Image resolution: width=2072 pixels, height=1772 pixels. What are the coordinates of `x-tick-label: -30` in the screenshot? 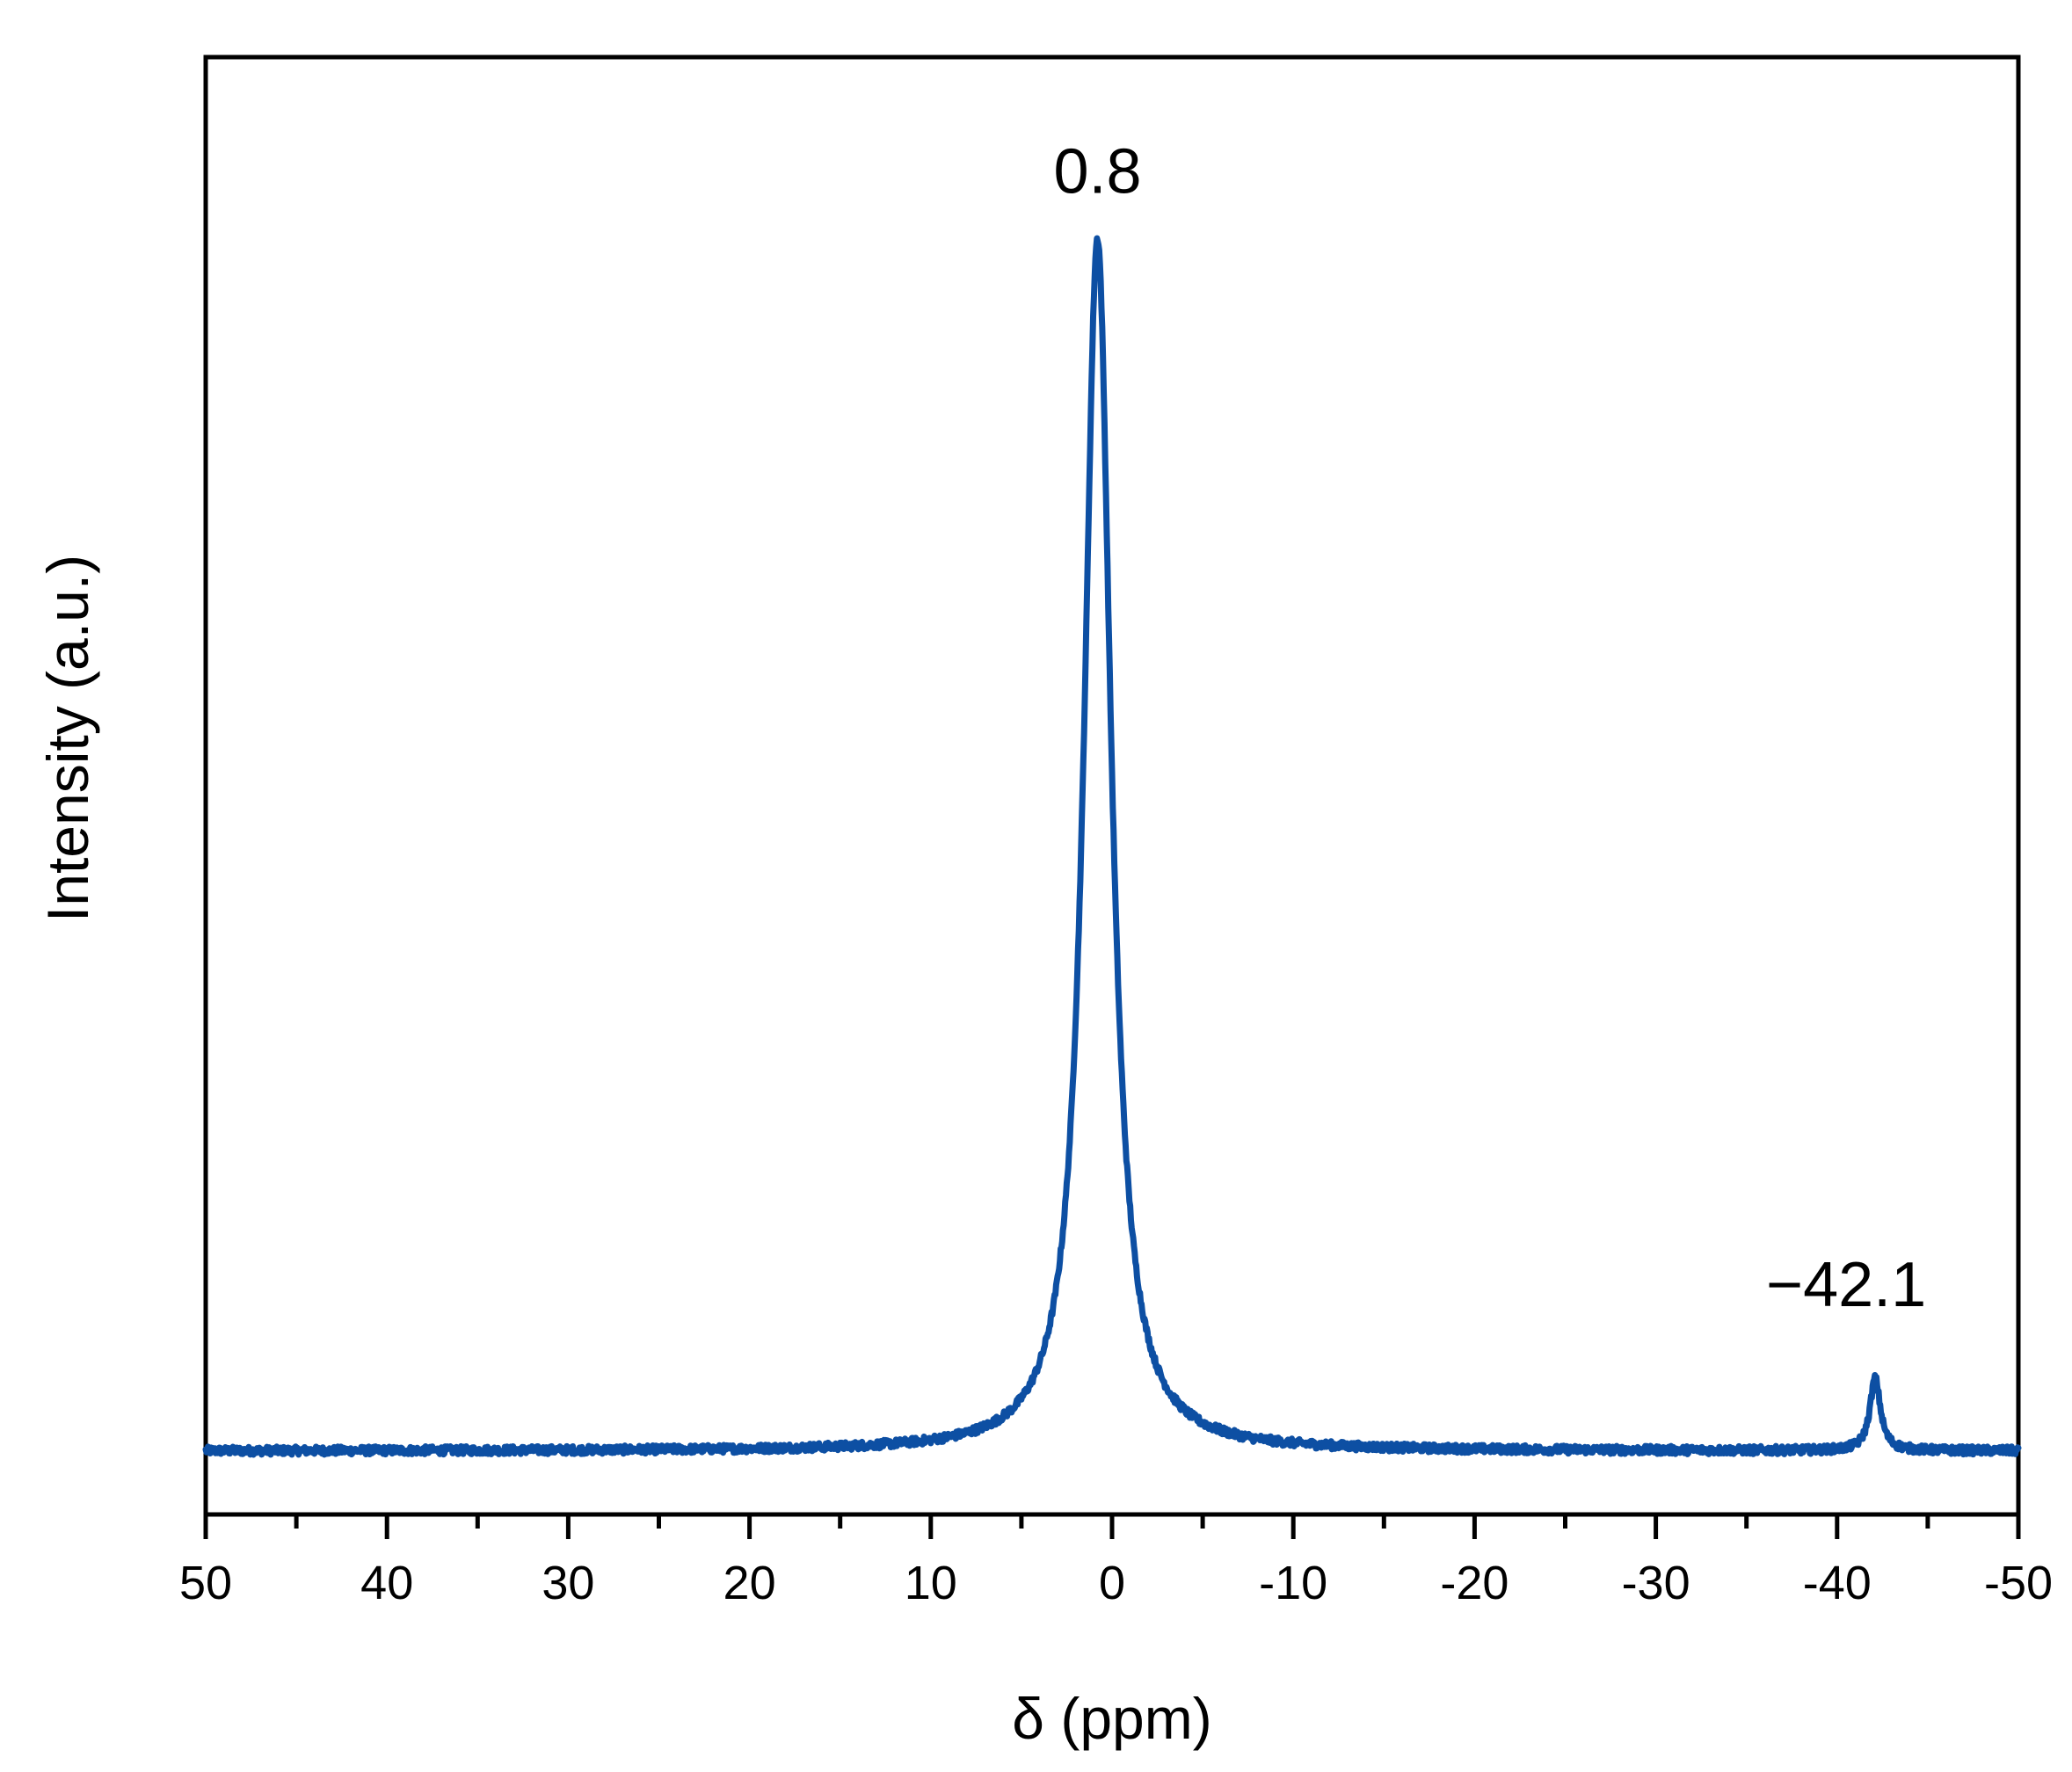 It's located at (1656, 1583).